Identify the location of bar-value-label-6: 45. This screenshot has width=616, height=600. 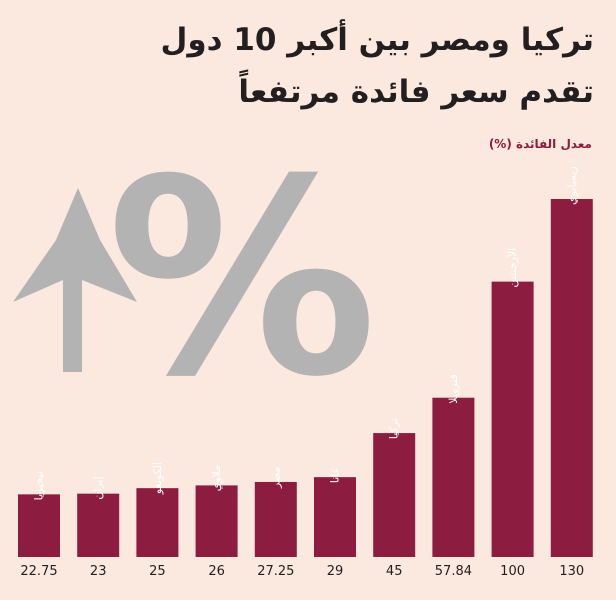
(394, 571).